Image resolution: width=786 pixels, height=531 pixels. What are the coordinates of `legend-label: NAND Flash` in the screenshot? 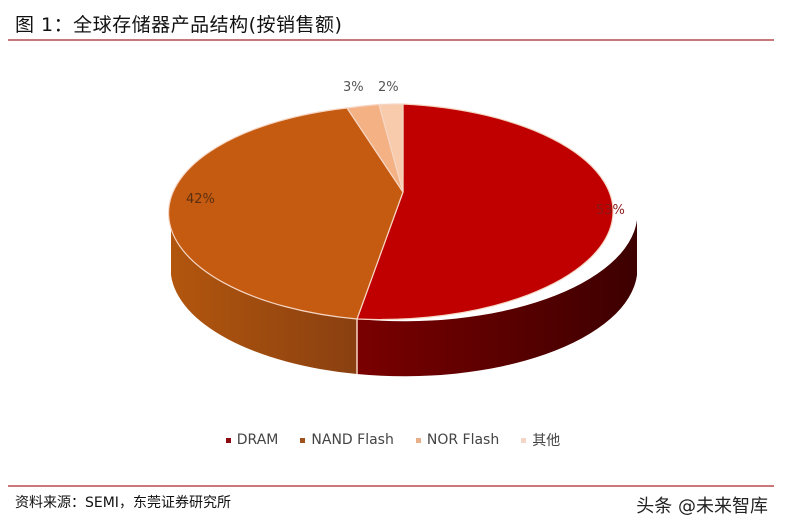 It's located at (352, 440).